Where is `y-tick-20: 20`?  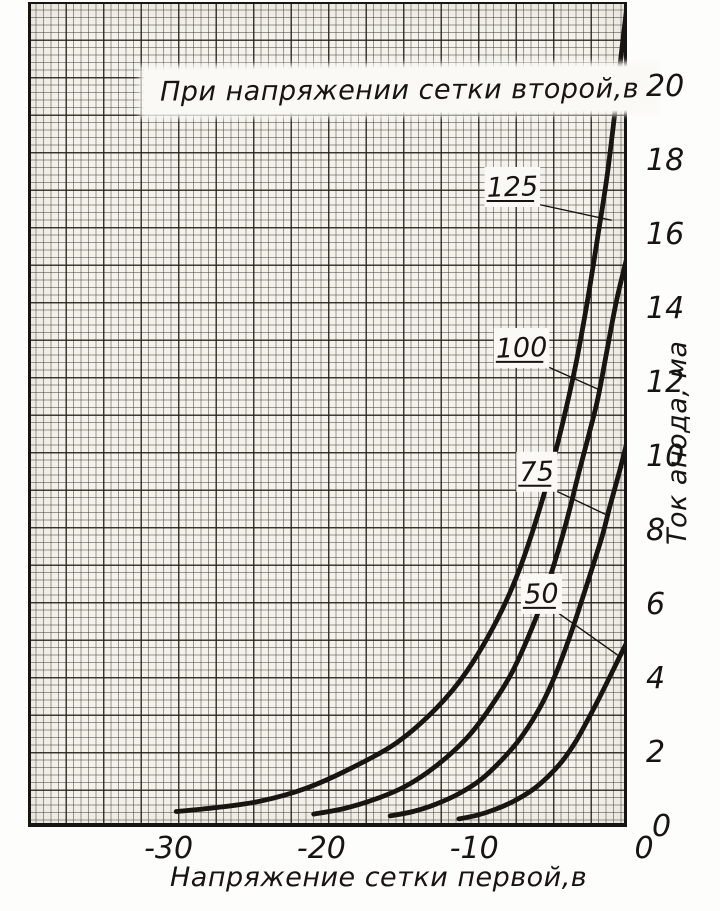 y-tick-20: 20 is located at coordinates (665, 86).